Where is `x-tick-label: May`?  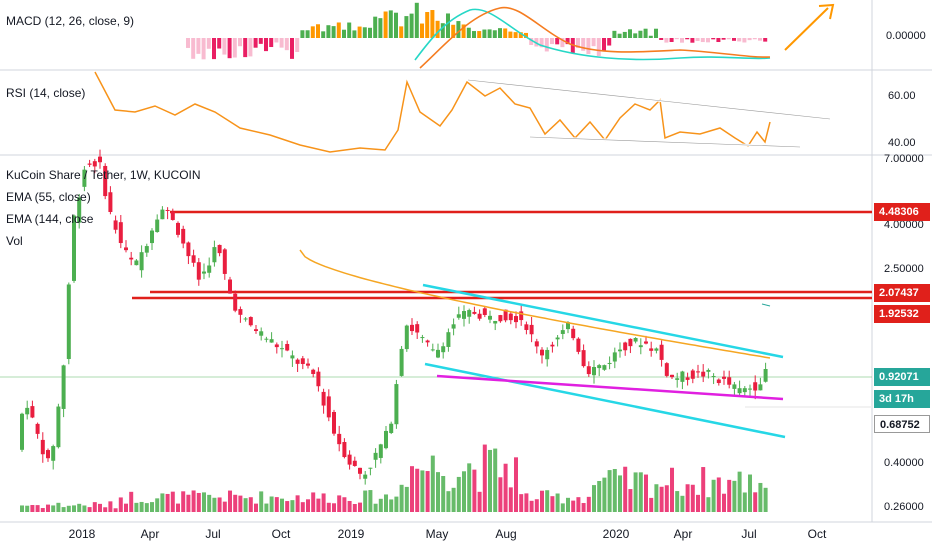
x-tick-label: May is located at coordinates (437, 534).